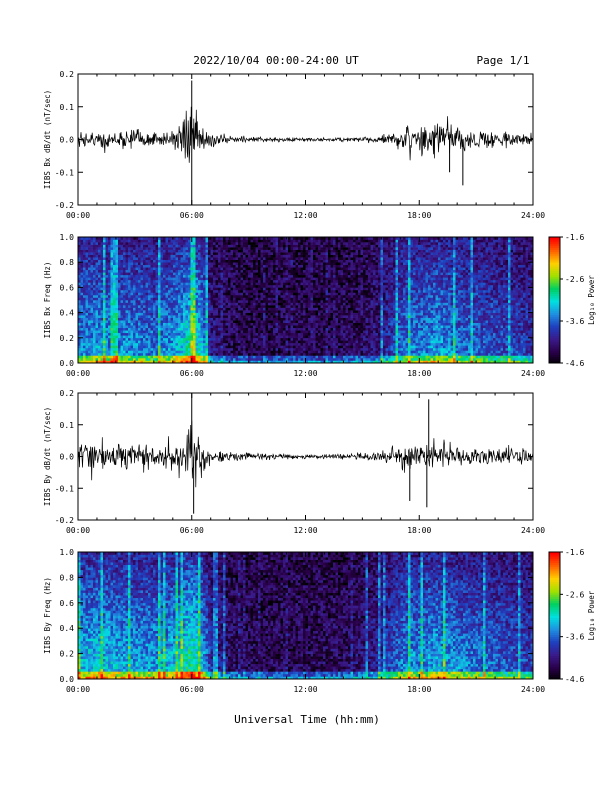 This screenshot has width=612, height=792. Describe the element at coordinates (419, 215) in the screenshot. I see `x-tick-label: 18:00` at that location.